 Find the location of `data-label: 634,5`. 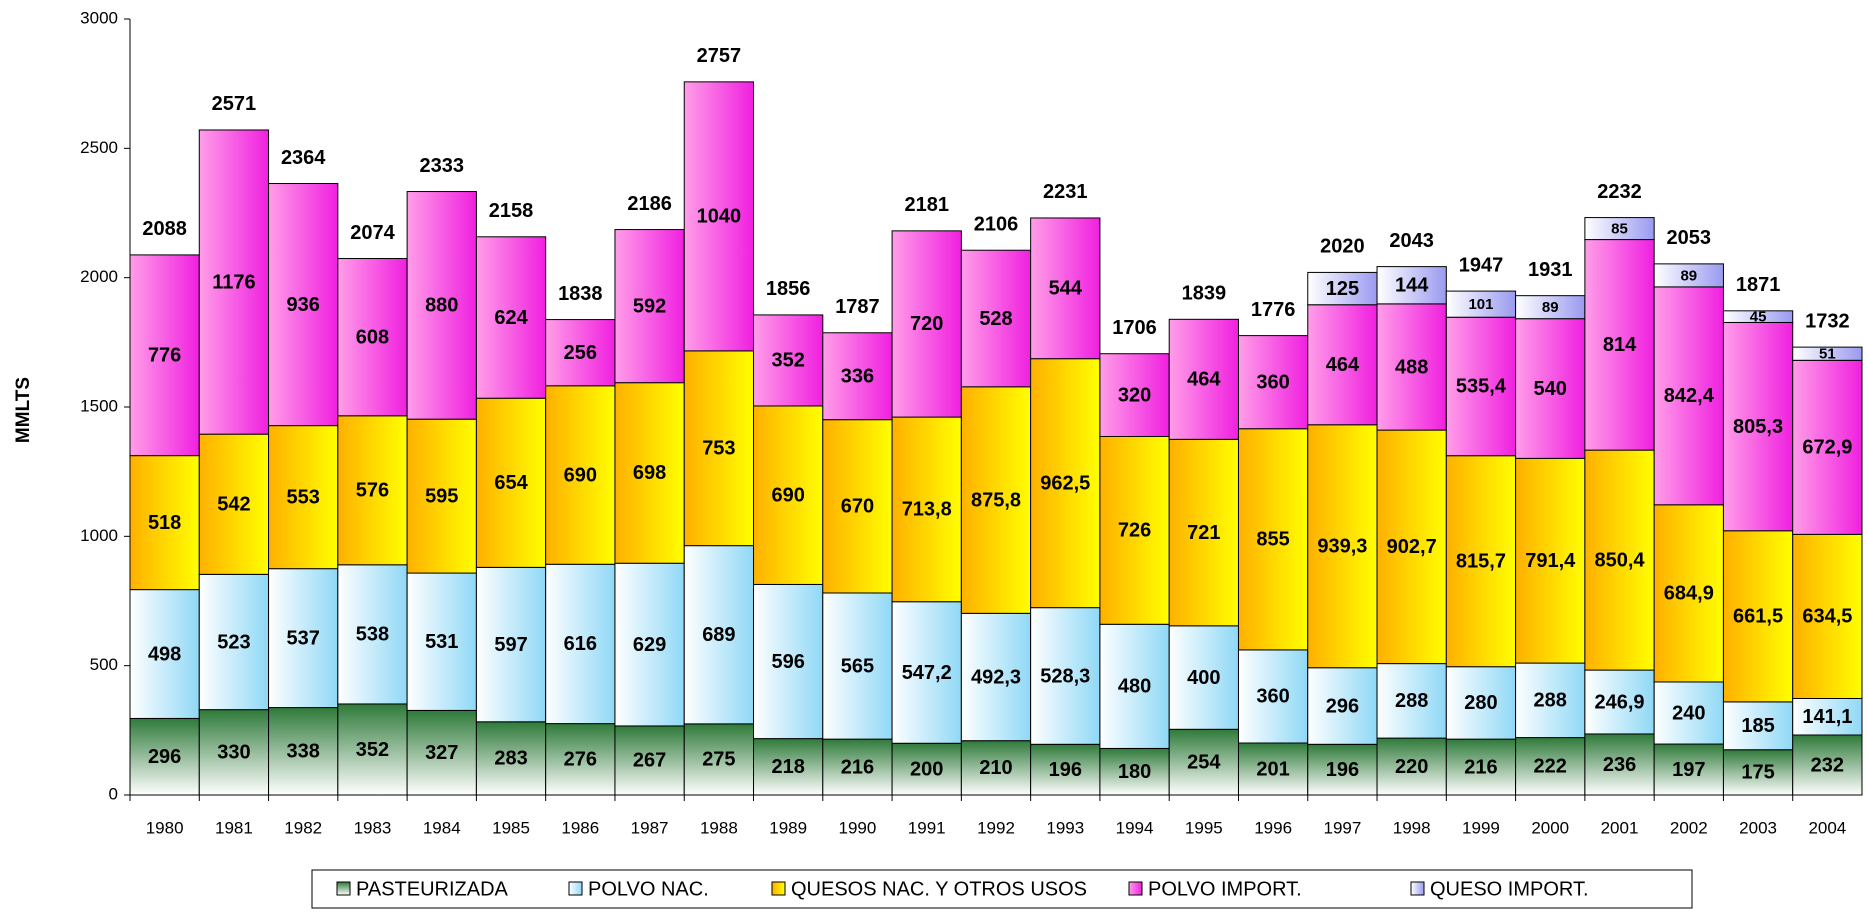

data-label: 634,5 is located at coordinates (1827, 617).